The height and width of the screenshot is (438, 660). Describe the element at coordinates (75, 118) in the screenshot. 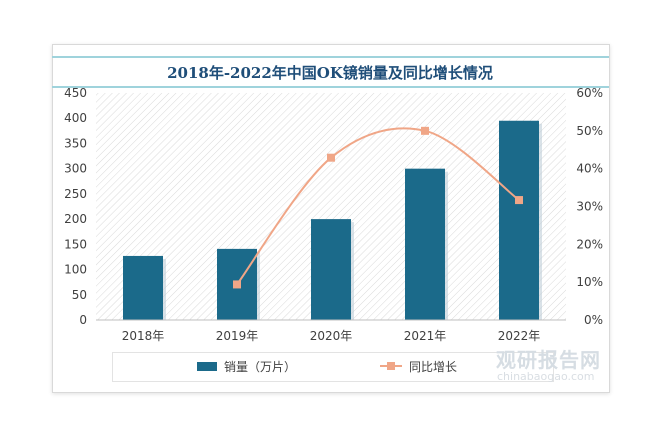

I see `y-left-tick-label: 400` at that location.